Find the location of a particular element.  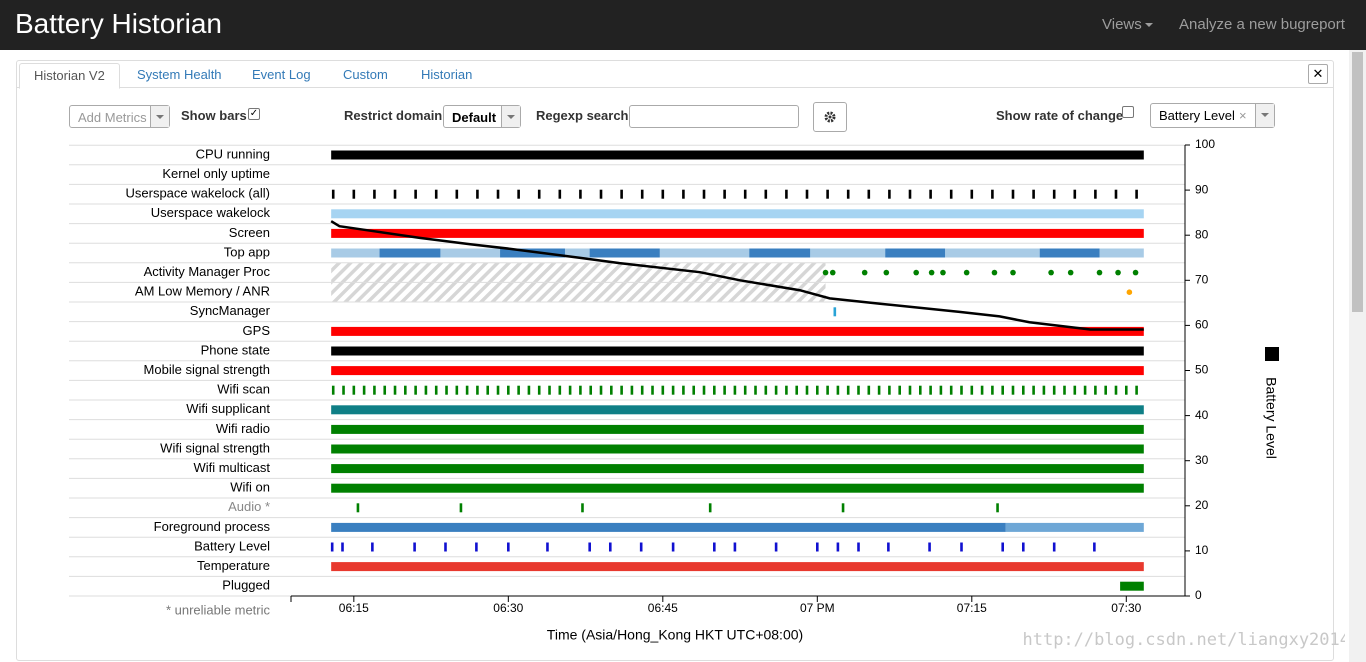

row-label: Wifi on is located at coordinates (250, 487).